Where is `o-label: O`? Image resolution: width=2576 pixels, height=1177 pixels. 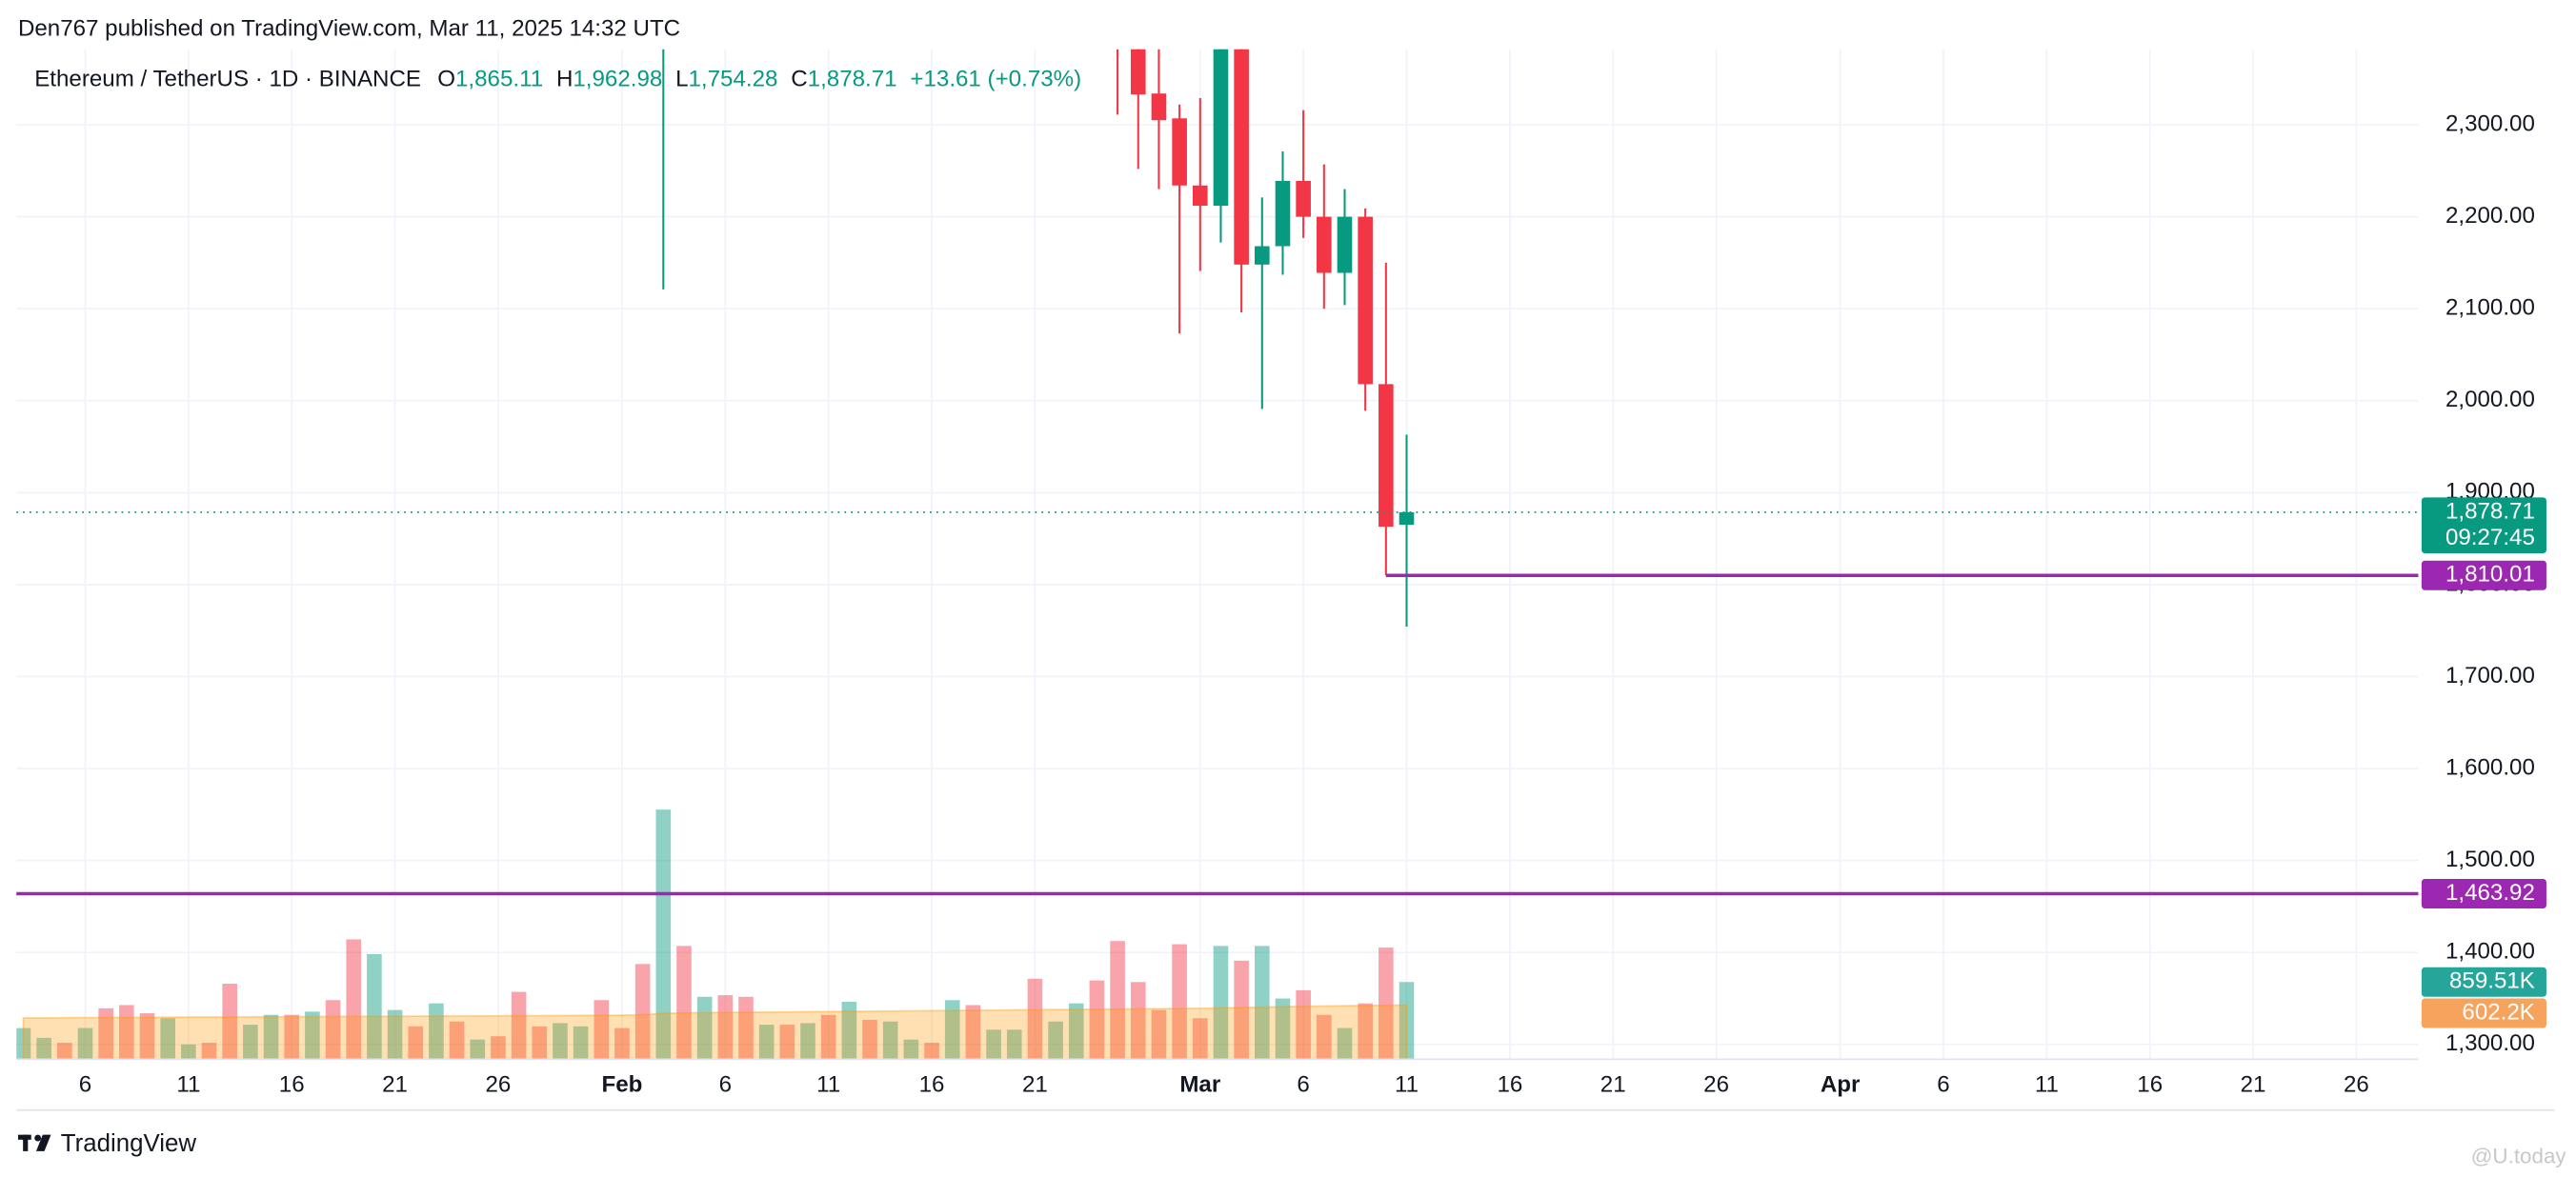
o-label: O is located at coordinates (446, 79).